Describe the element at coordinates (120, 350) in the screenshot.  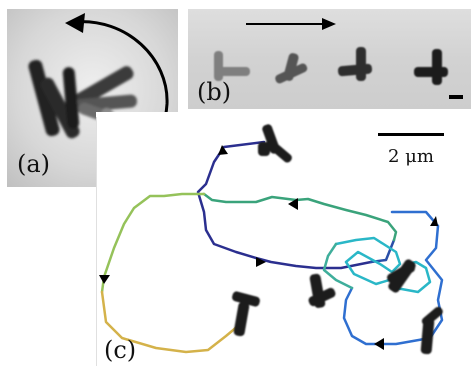
I see `panel-label-c: (c)` at that location.